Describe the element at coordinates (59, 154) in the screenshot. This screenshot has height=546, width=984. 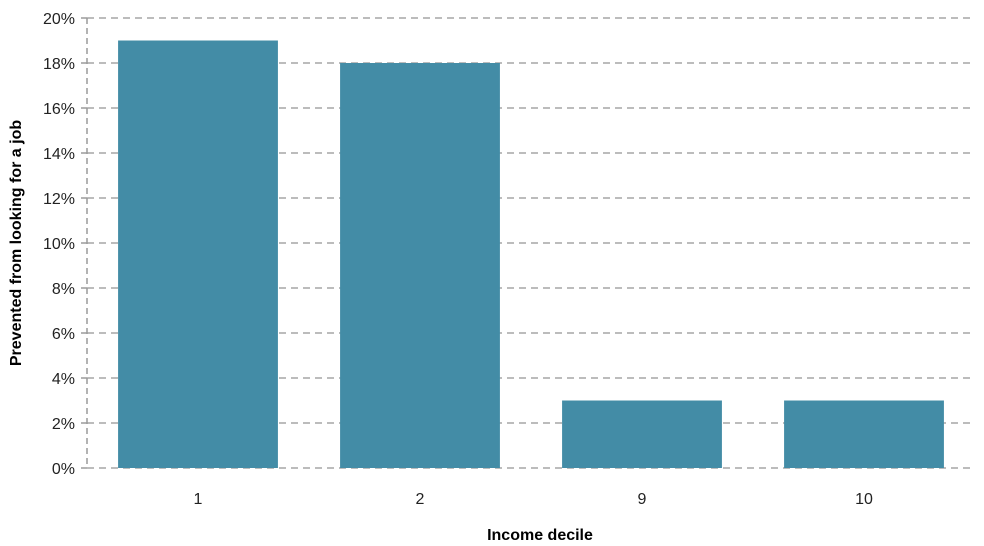
I see `y-tick-label: 14%` at that location.